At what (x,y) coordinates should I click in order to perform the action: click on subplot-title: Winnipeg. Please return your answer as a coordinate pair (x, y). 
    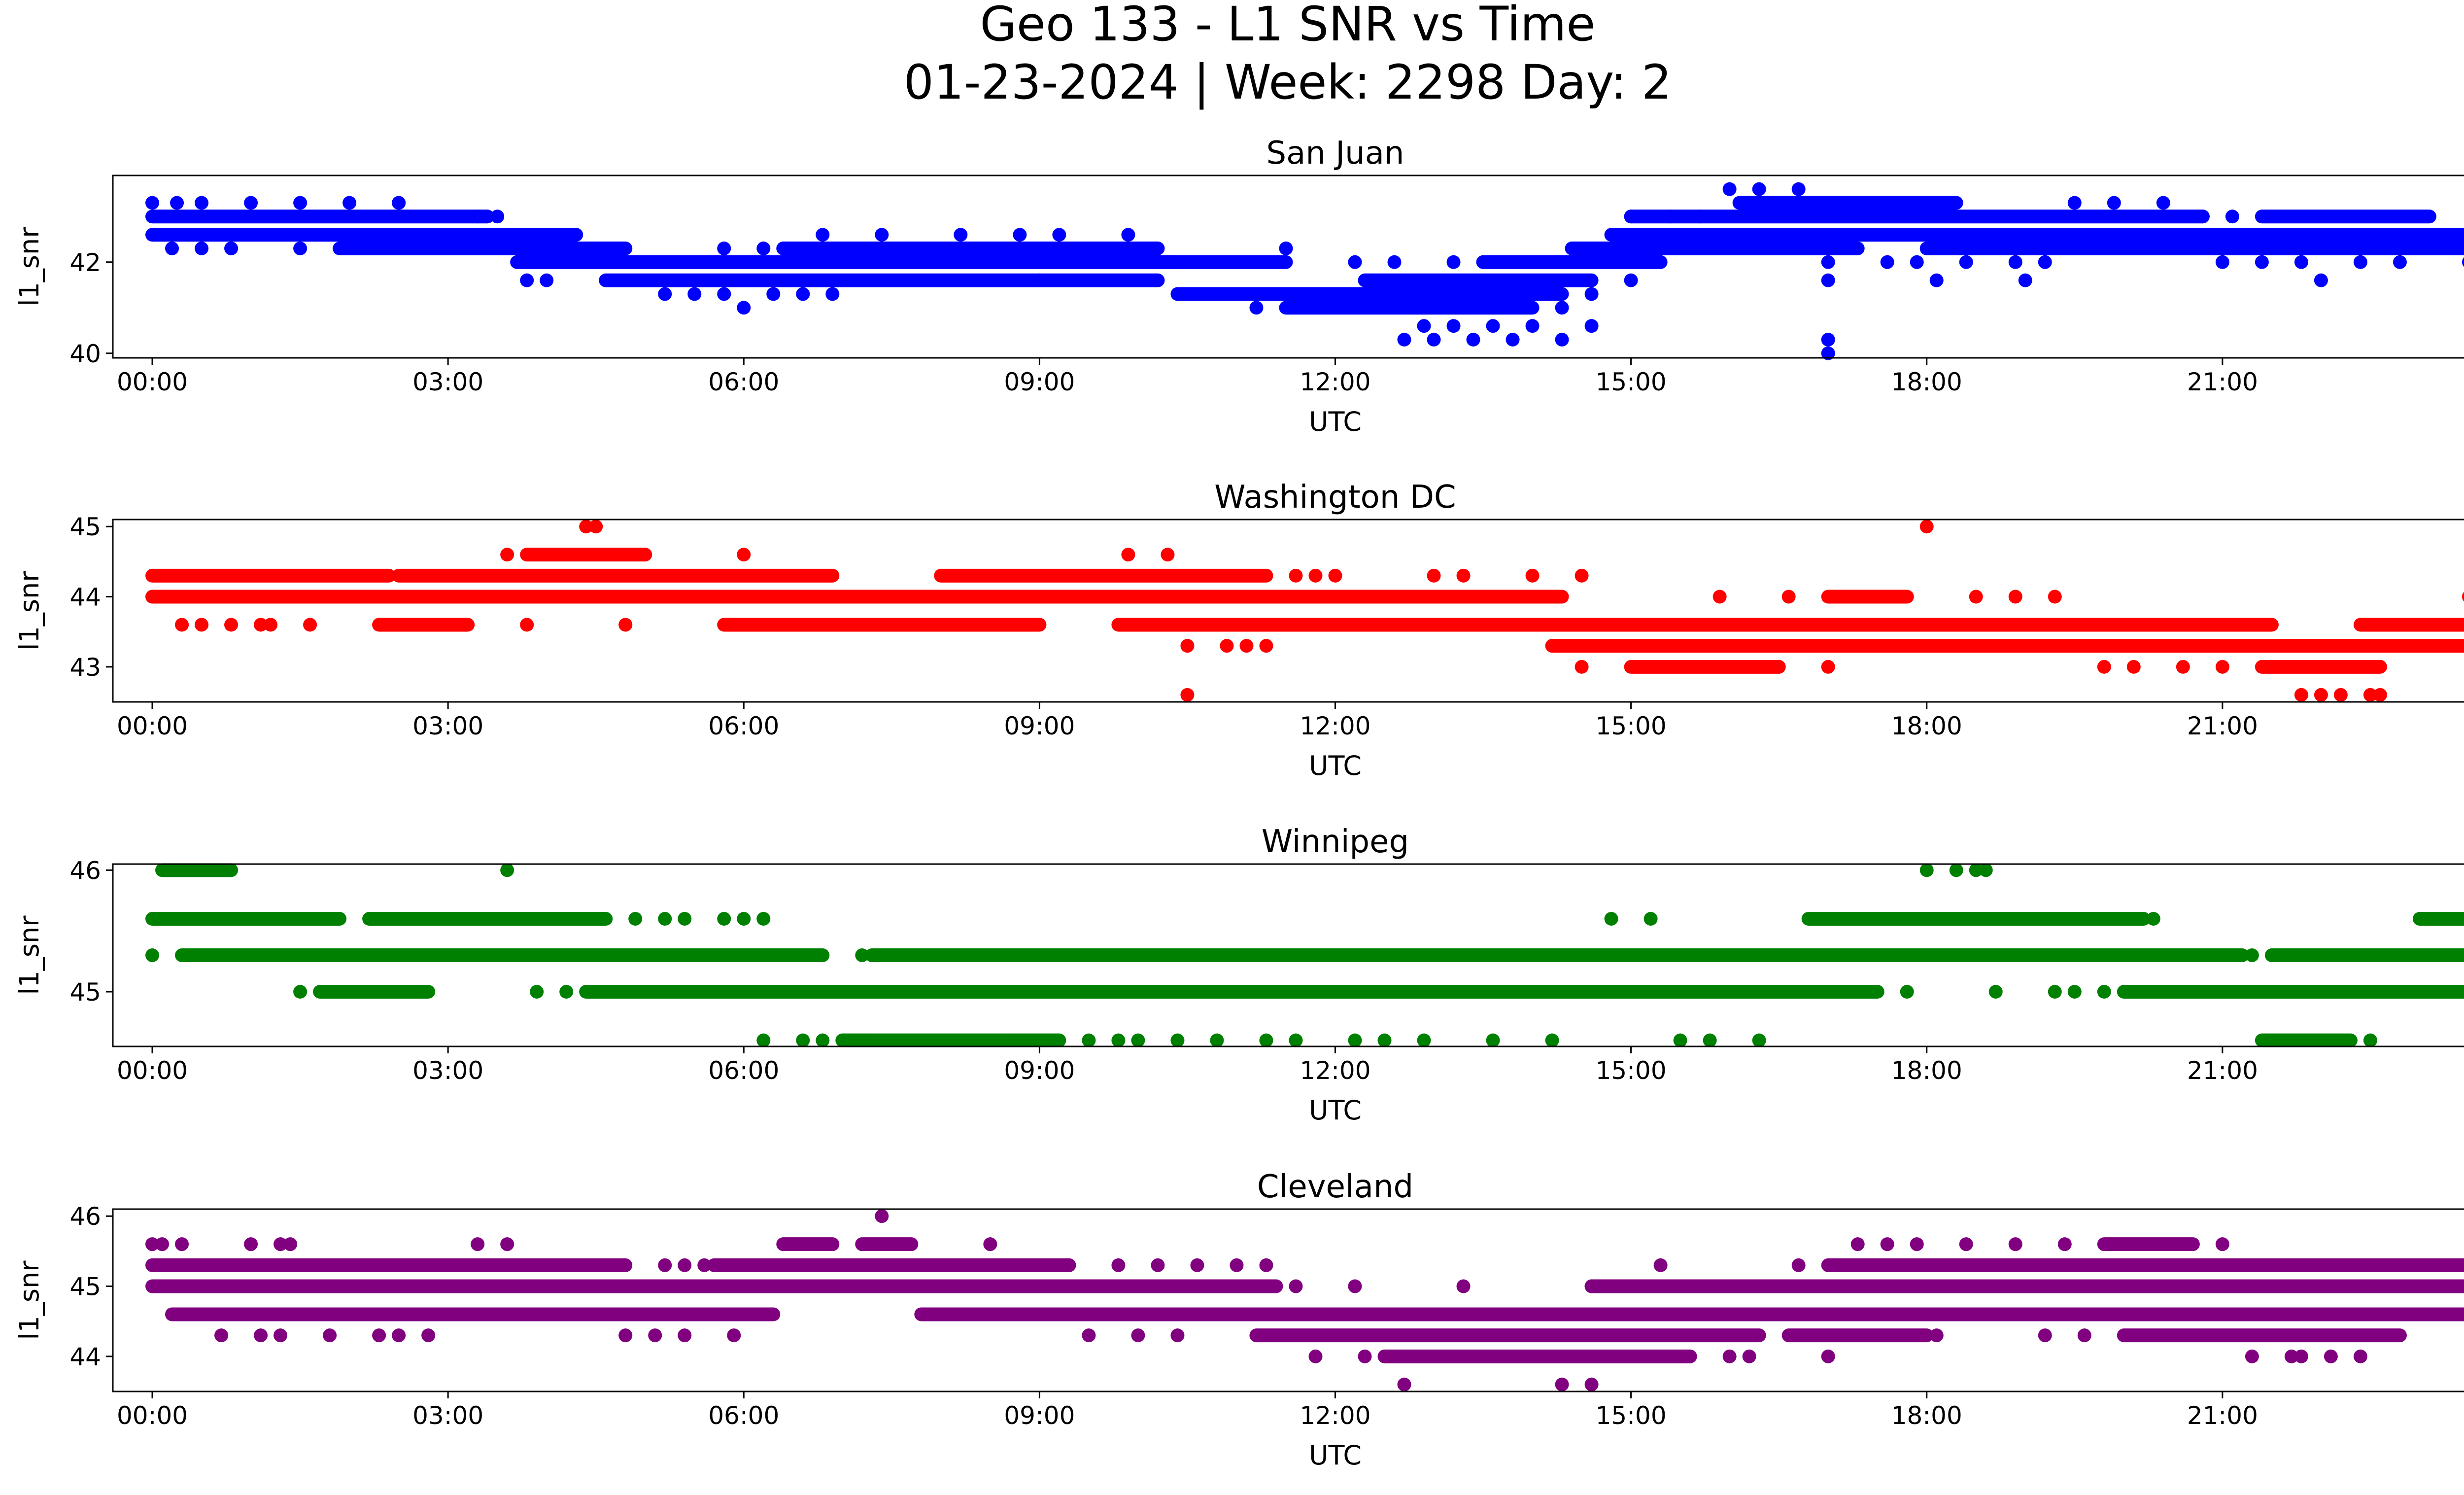
    Looking at the image, I should click on (1335, 842).